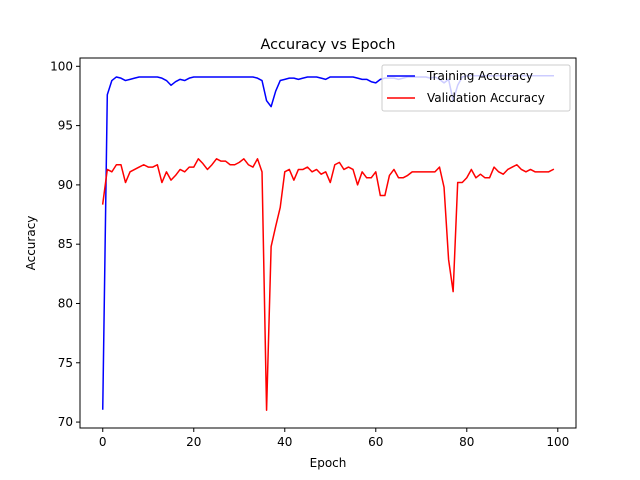 Image resolution: width=640 pixels, height=480 pixels. I want to click on legend: Training Accuracy Validation Accuracy, so click(476, 88).